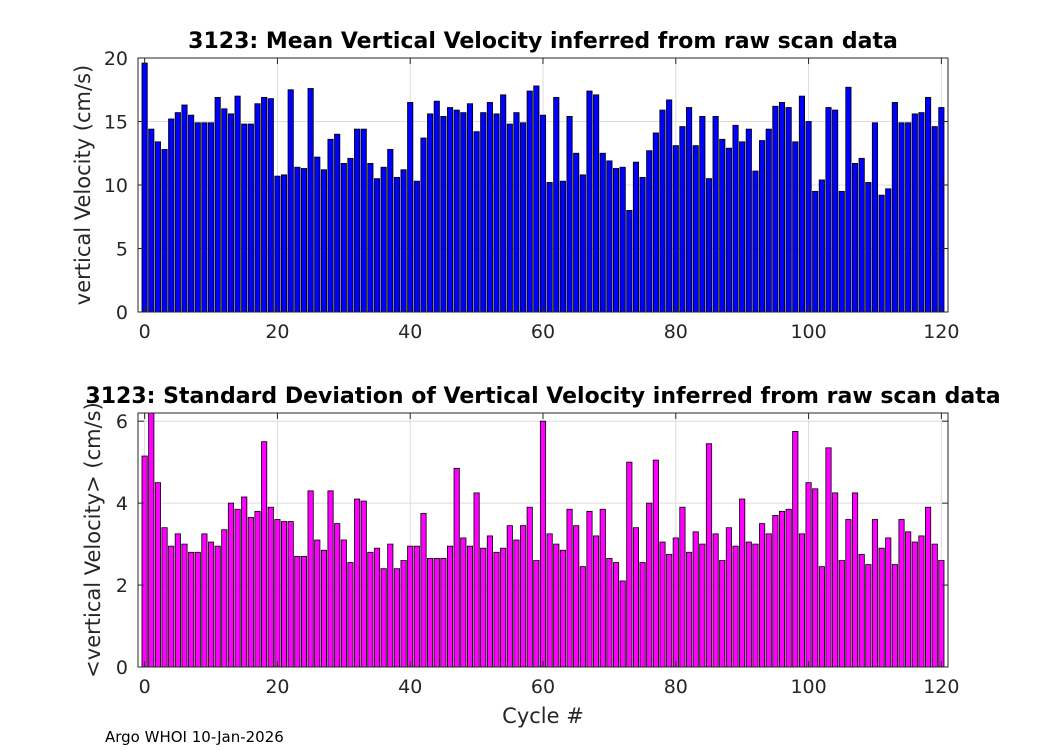 This screenshot has width=1050, height=750. What do you see at coordinates (941, 687) in the screenshot?
I see `x-tick-label: 120` at bounding box center [941, 687].